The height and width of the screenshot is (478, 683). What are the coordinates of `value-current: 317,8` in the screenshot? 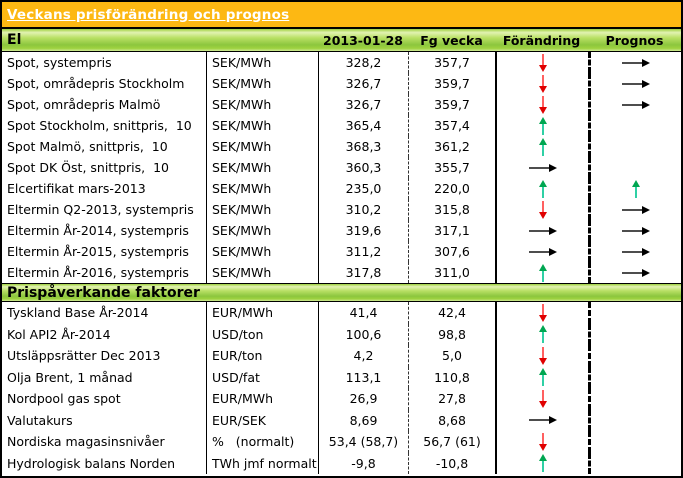 It's located at (363, 272).